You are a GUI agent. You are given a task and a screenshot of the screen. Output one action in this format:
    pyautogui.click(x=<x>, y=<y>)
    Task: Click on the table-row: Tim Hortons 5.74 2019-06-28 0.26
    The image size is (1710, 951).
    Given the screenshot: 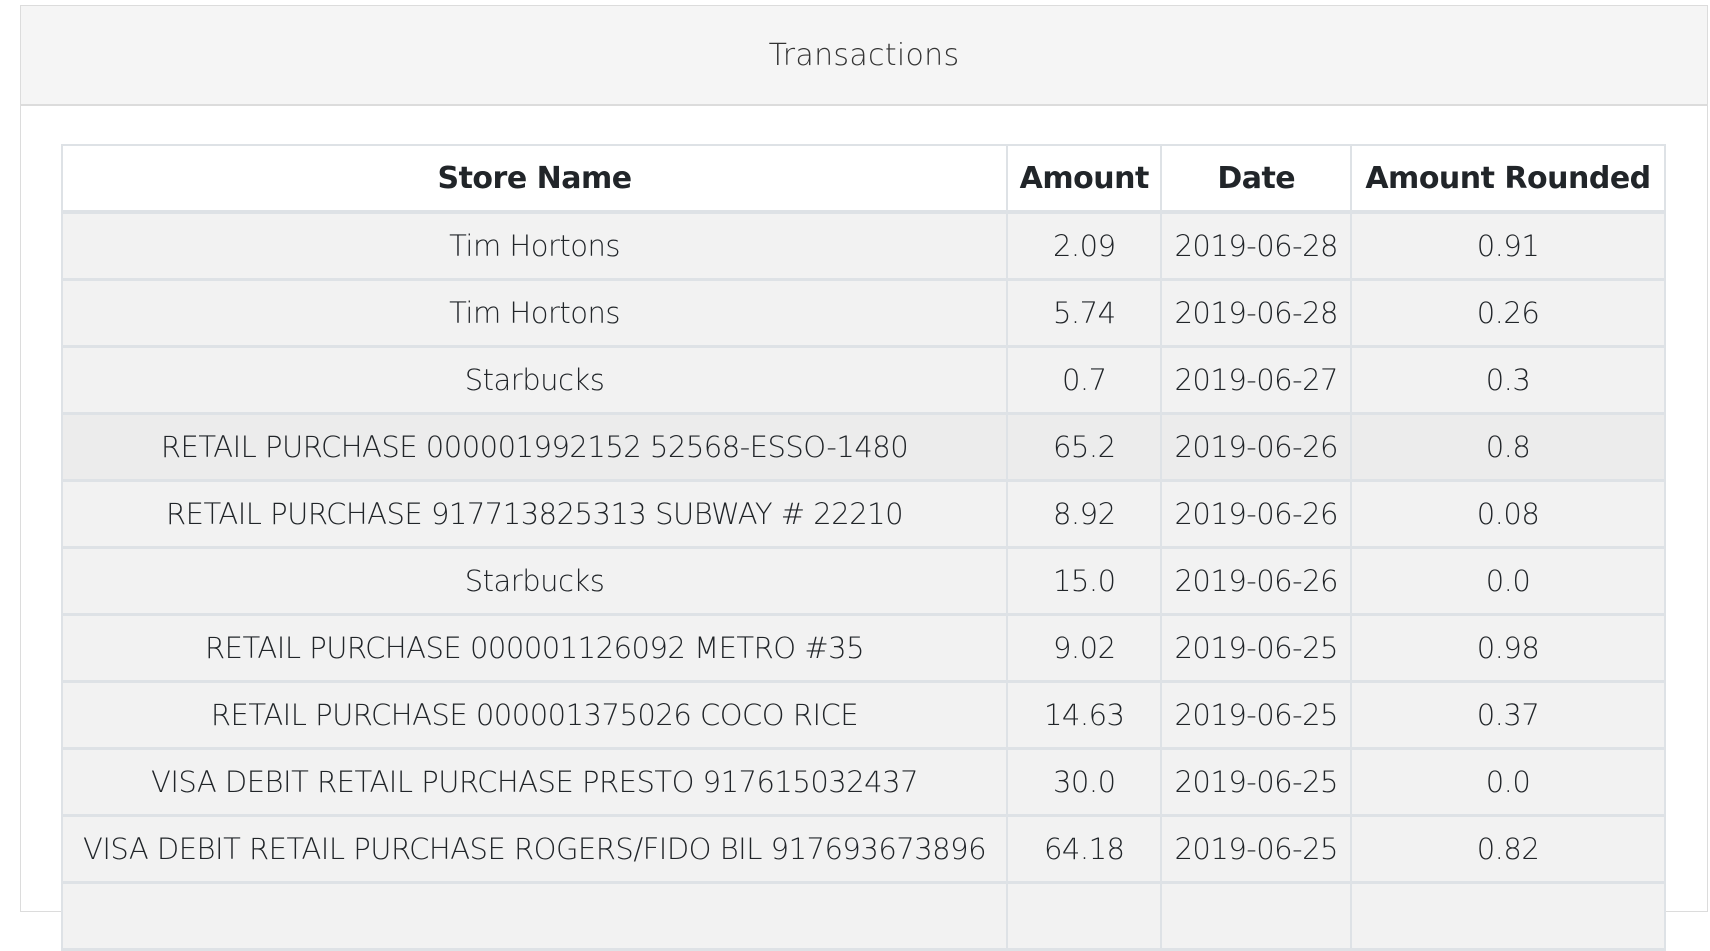 What is the action you would take?
    pyautogui.click(x=863, y=313)
    